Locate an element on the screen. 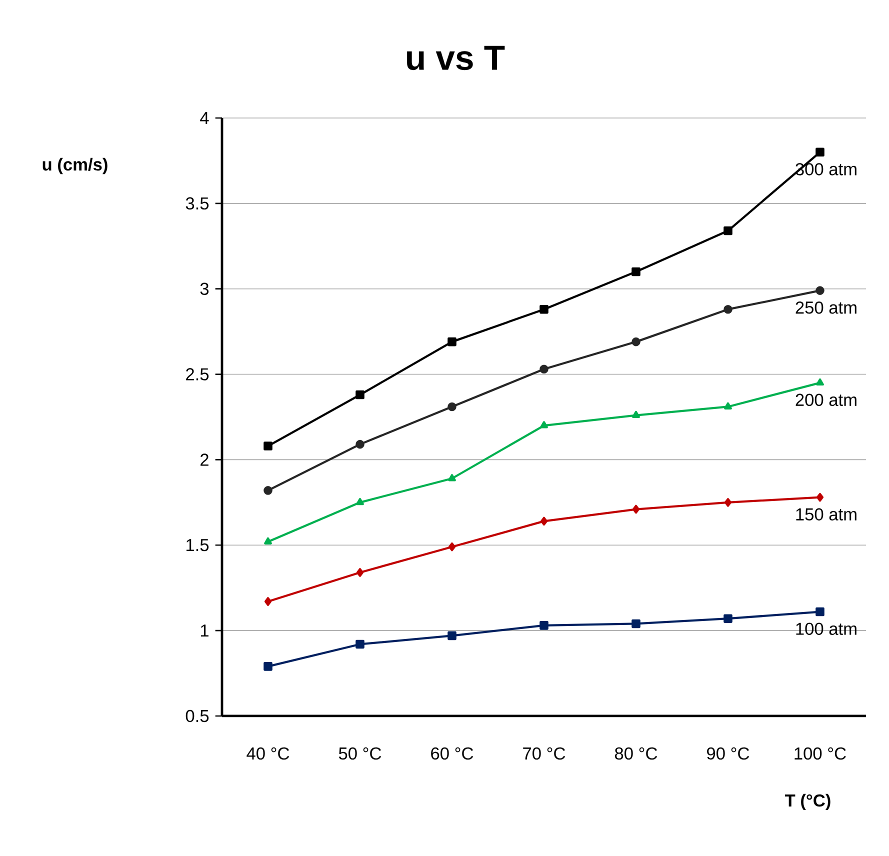 The image size is (889, 856). y-tick-label: 3.5 is located at coordinates (197, 203).